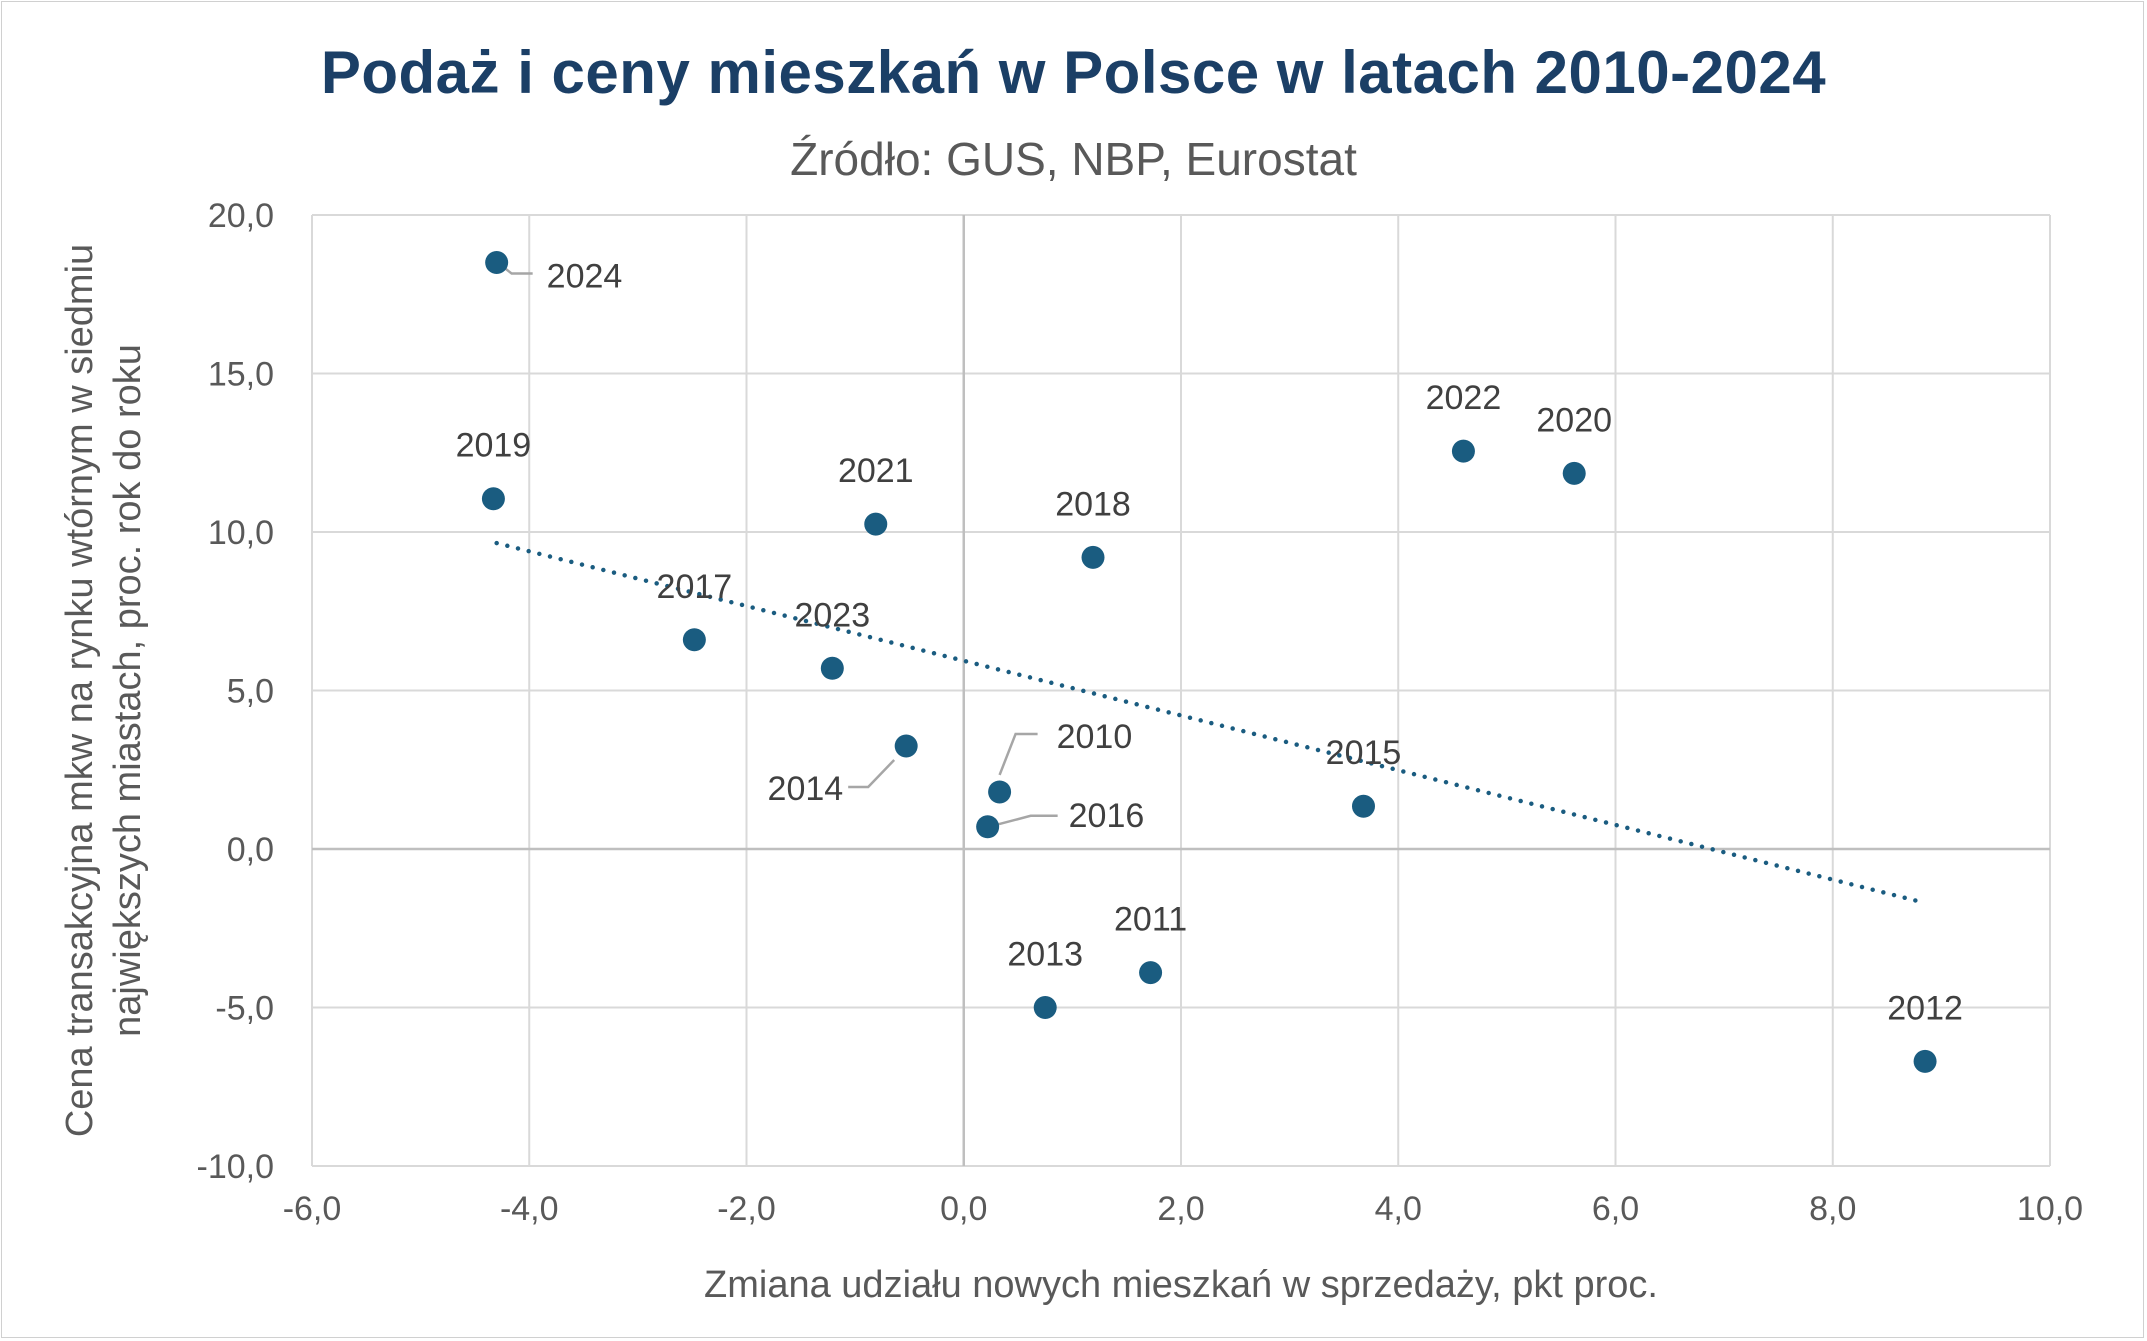  I want to click on x-tick-label: 8,0, so click(1832, 1209).